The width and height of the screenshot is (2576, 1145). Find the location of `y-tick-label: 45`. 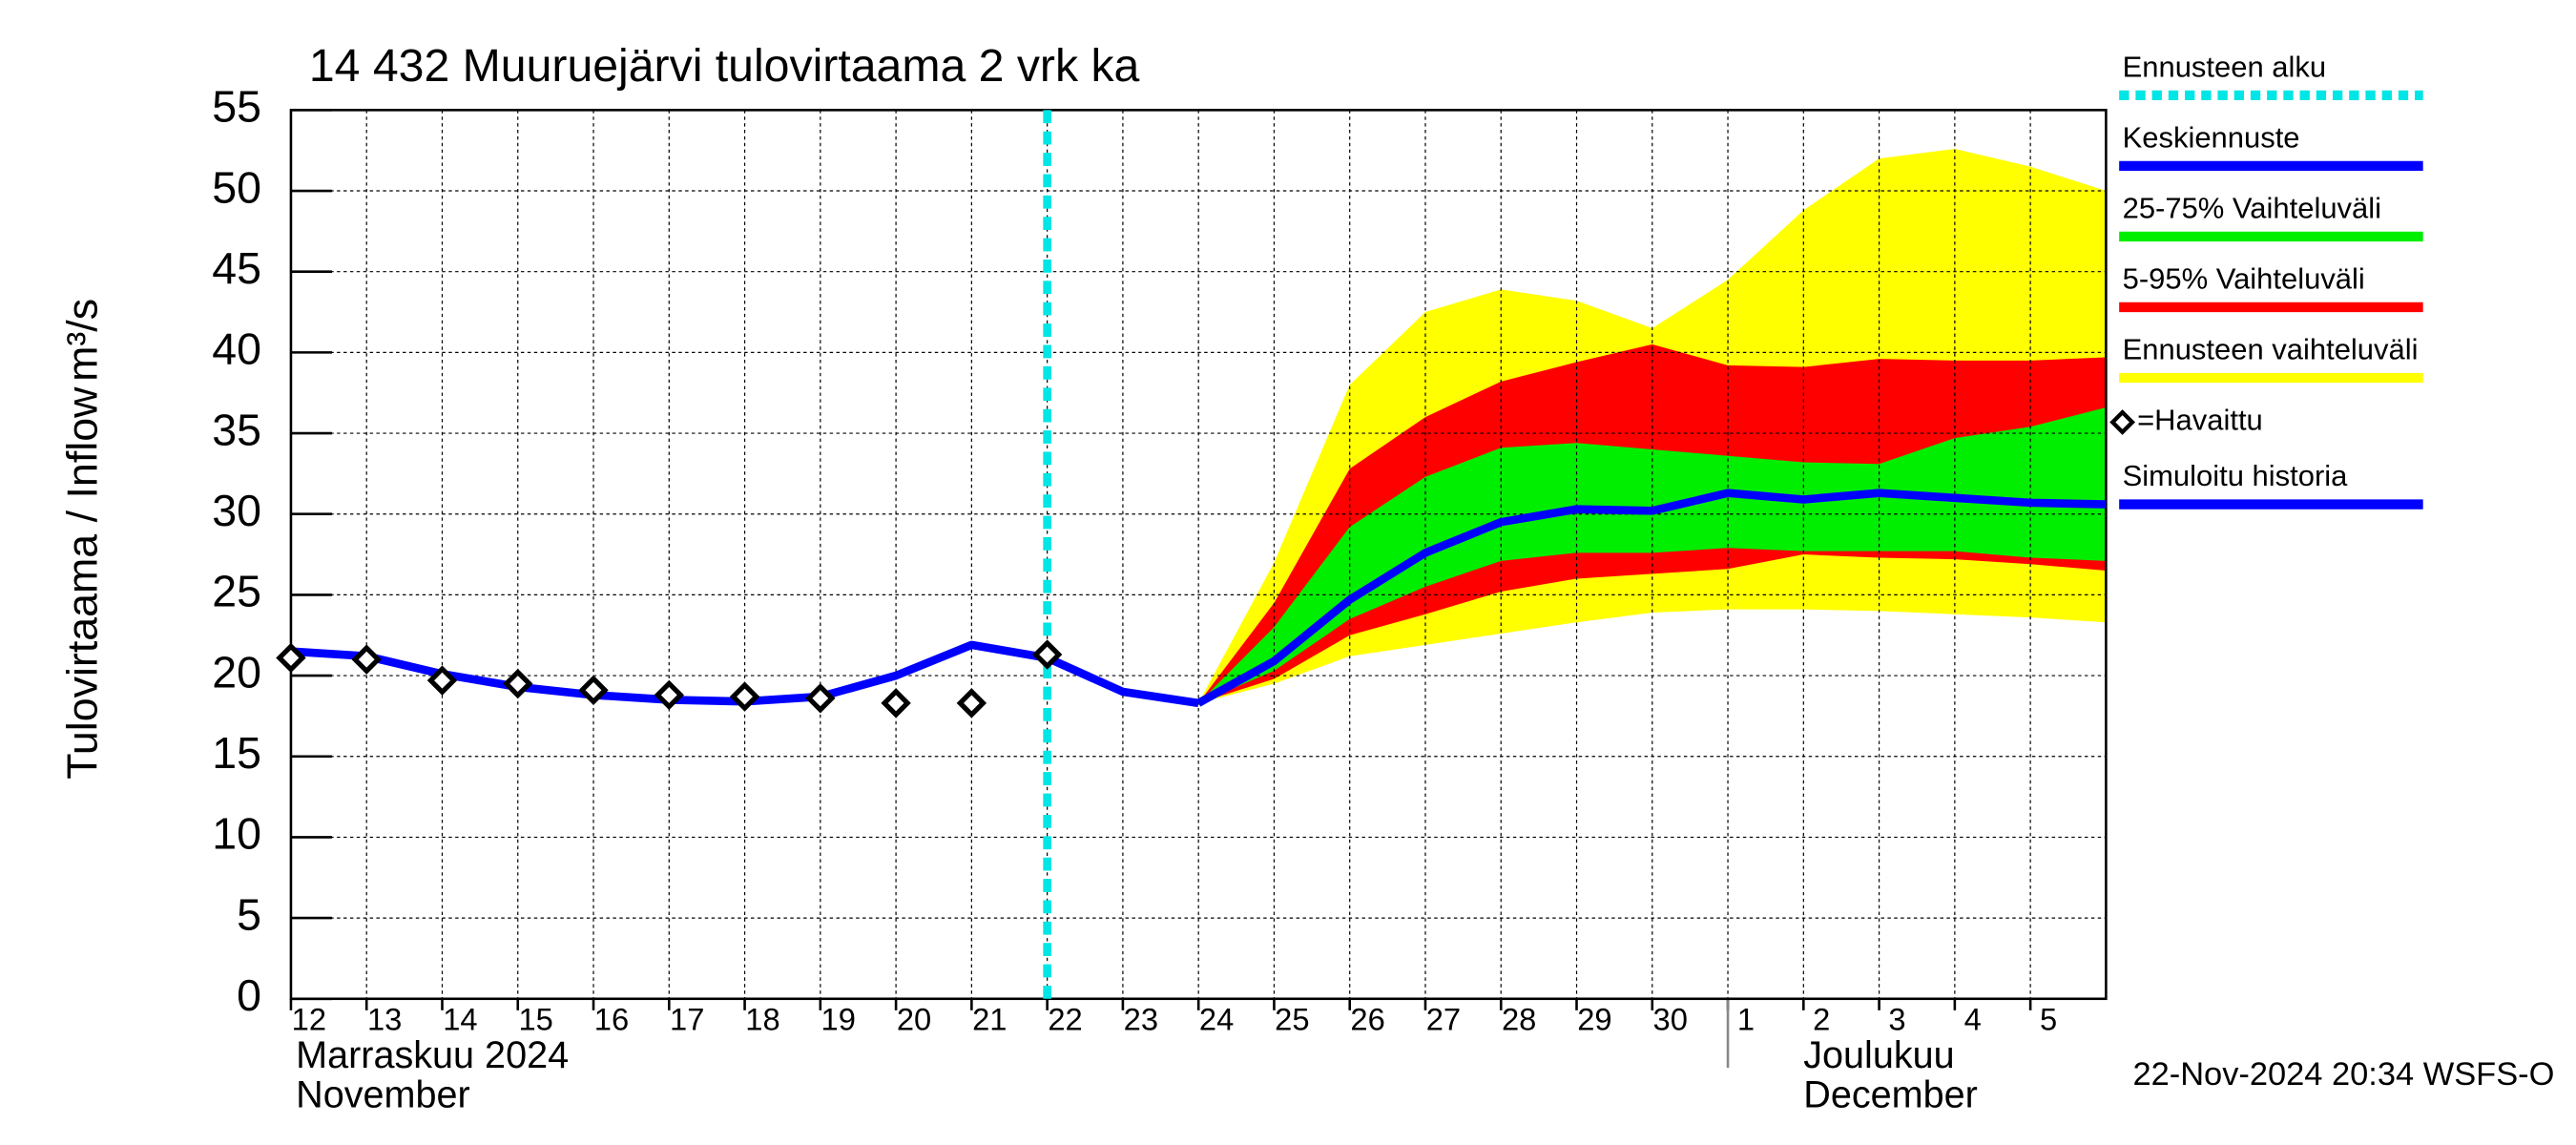

y-tick-label: 45 is located at coordinates (236, 268).